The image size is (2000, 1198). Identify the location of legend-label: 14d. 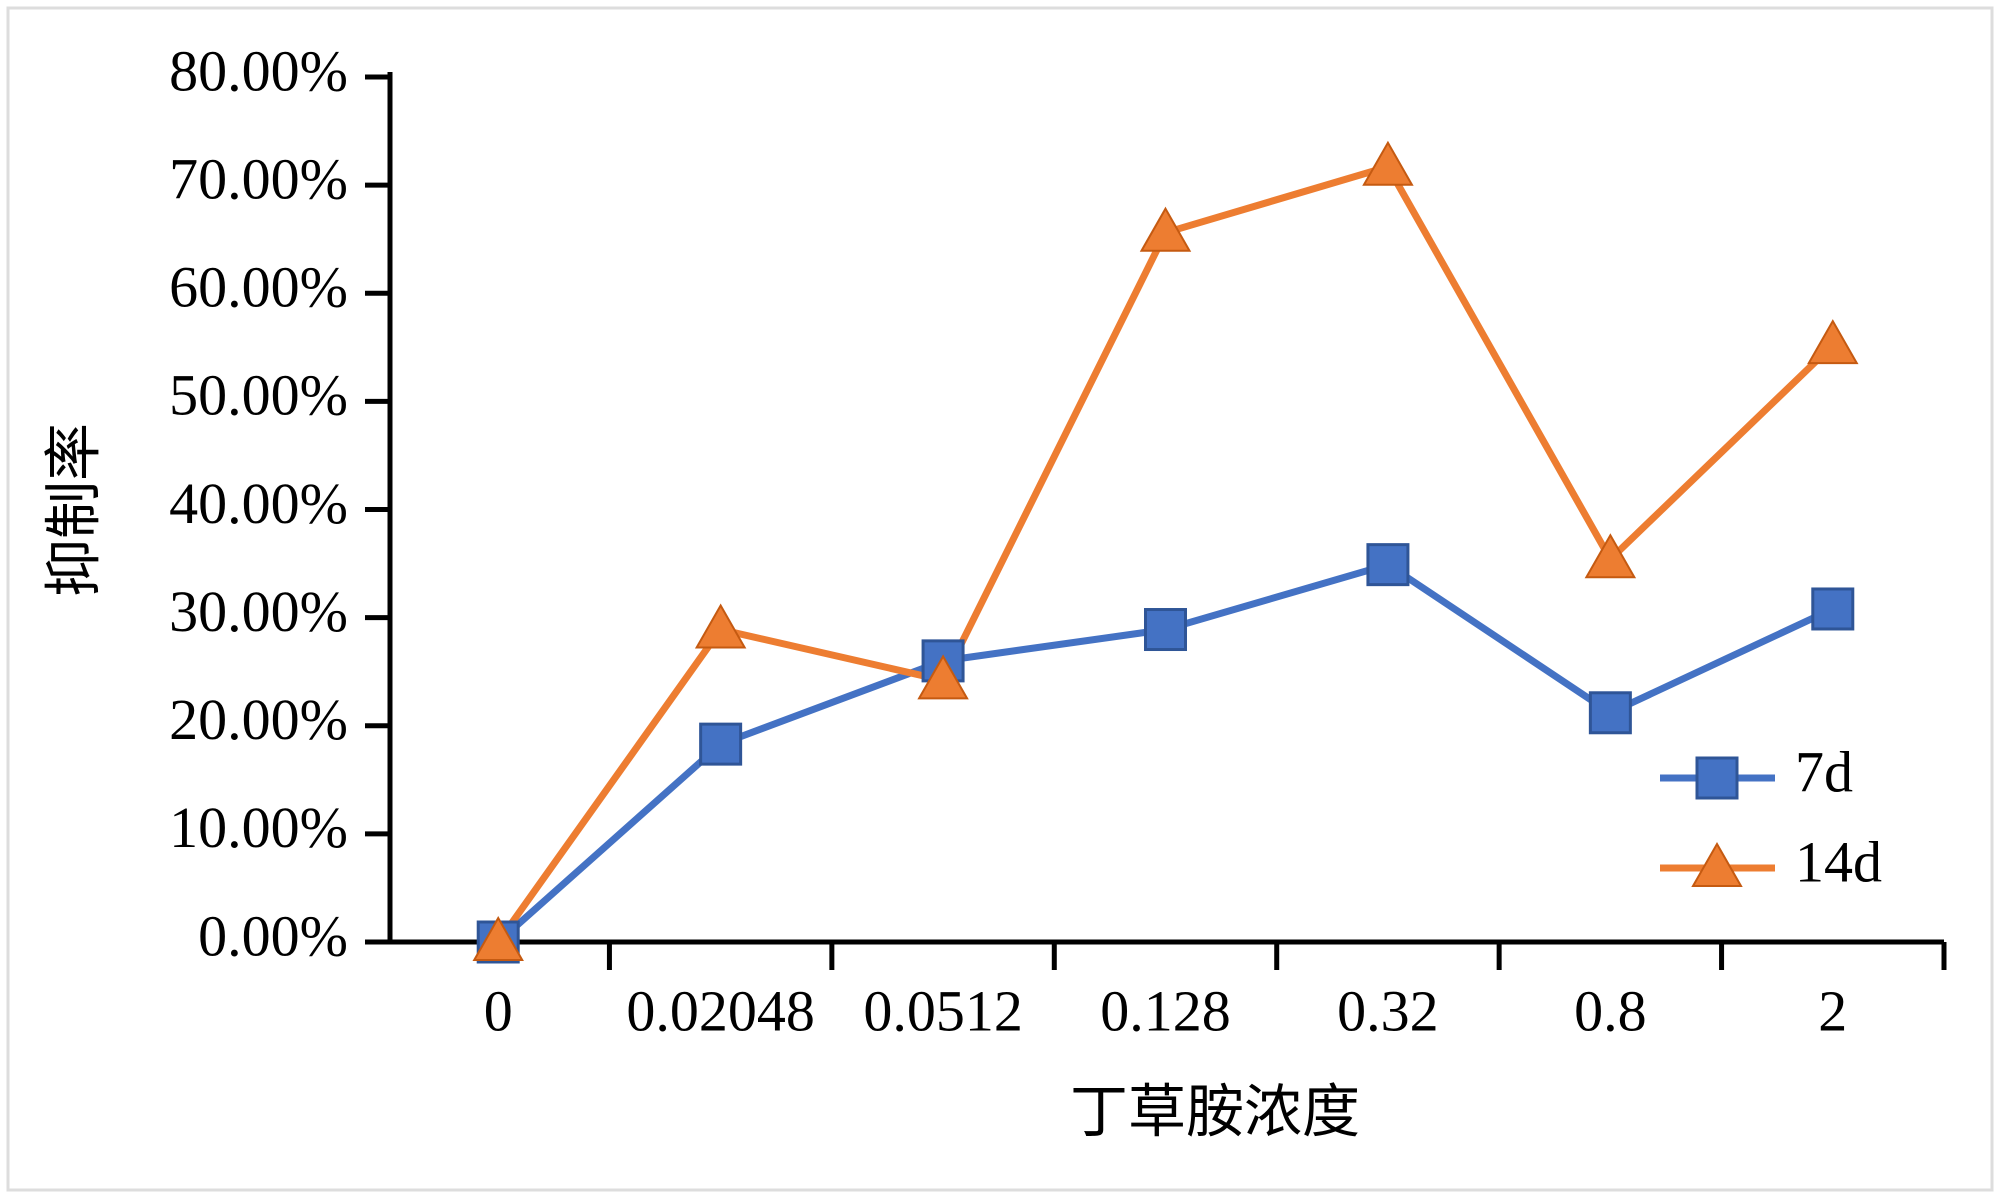
(1838, 861).